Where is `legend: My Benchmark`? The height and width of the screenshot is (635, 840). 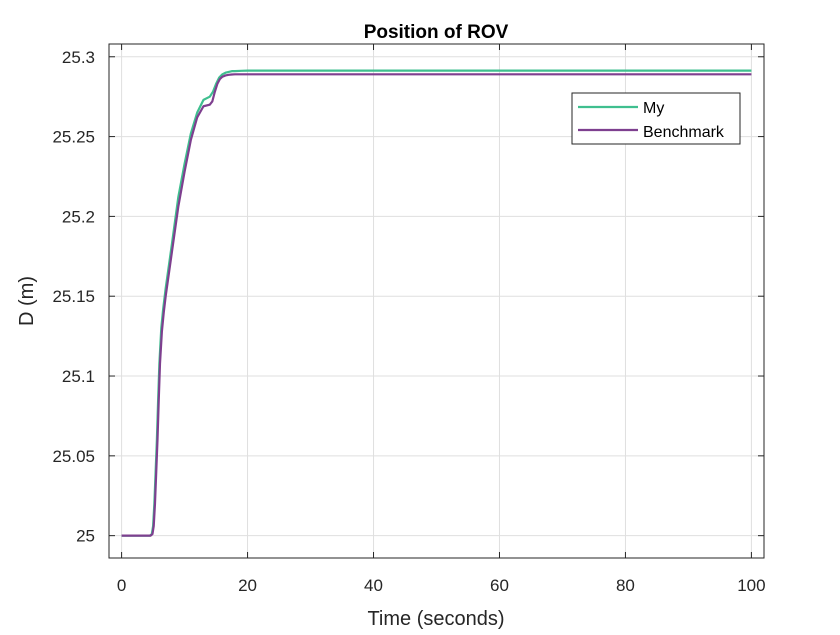 legend: My Benchmark is located at coordinates (656, 118).